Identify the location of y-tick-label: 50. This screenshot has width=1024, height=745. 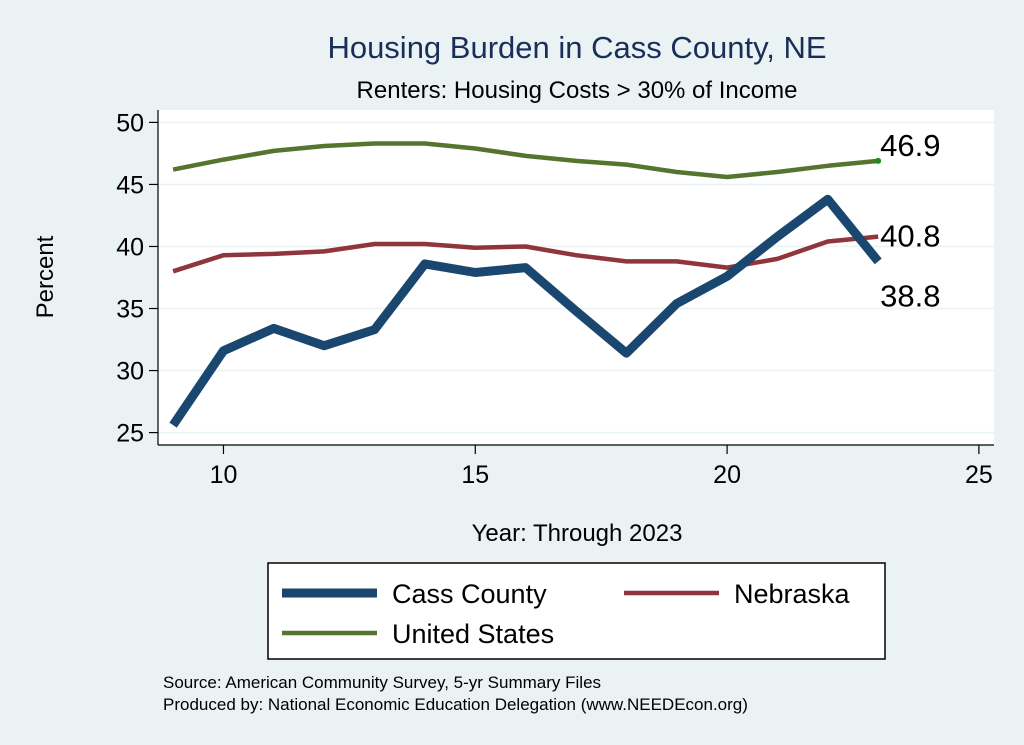
(130, 123).